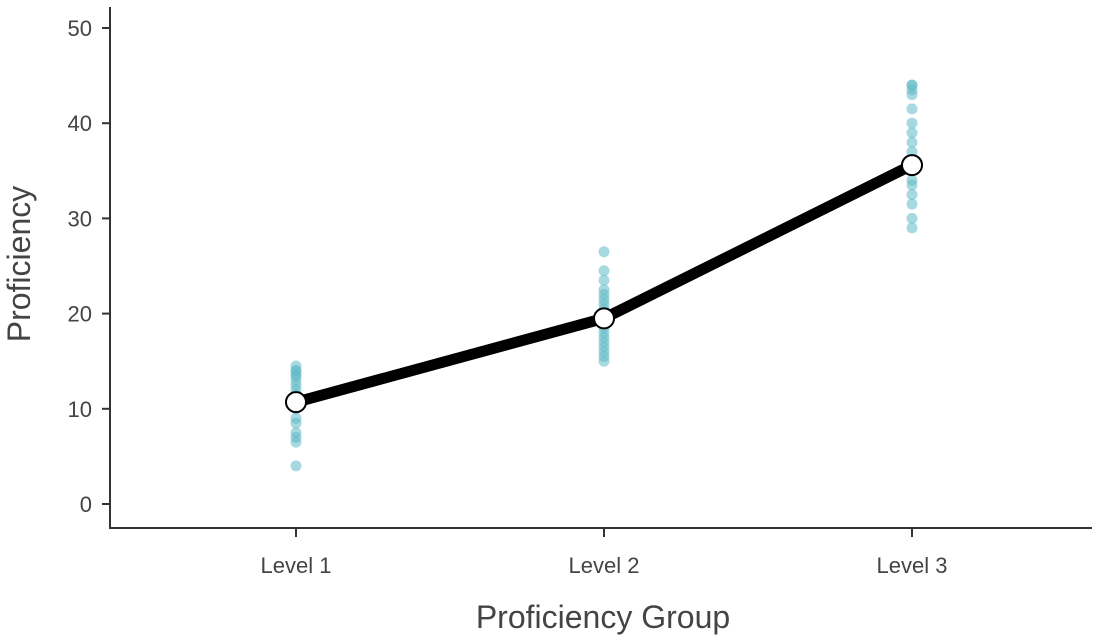 The image size is (1100, 641). What do you see at coordinates (296, 565) in the screenshot?
I see `x-tick-label: Level 1` at bounding box center [296, 565].